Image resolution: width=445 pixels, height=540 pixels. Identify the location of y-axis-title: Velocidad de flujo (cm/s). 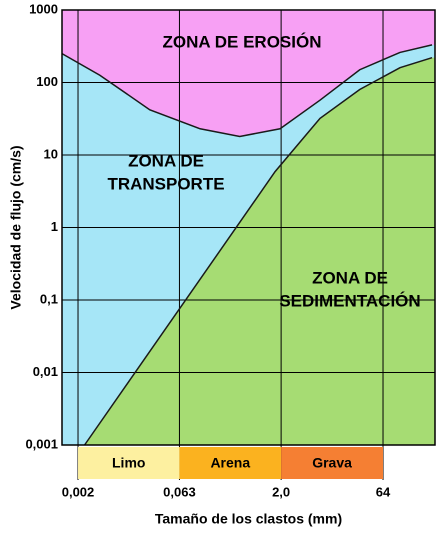
(16, 227).